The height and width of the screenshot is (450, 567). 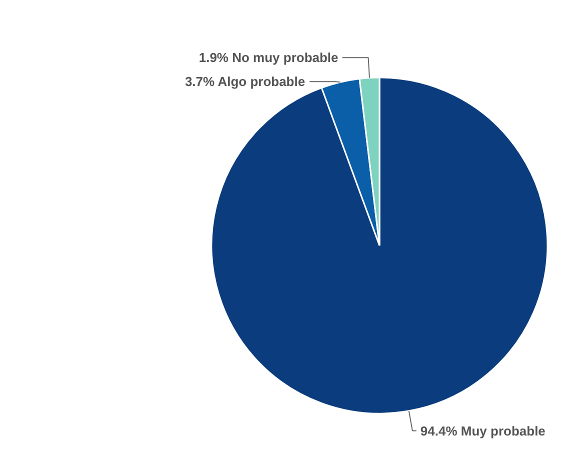 I want to click on slice-label: 94.4% Muy probable, so click(x=483, y=430).